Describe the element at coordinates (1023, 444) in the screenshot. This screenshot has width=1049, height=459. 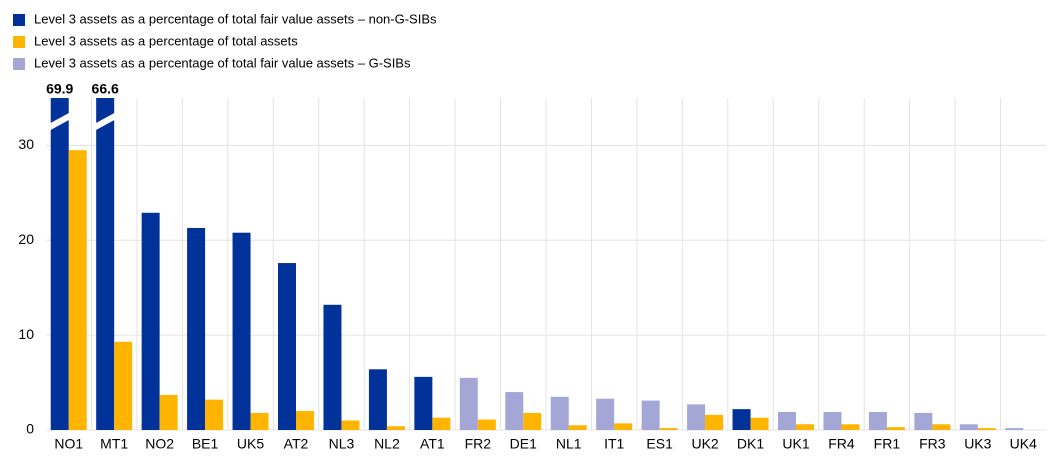
I see `x-tick-label: UK4` at that location.